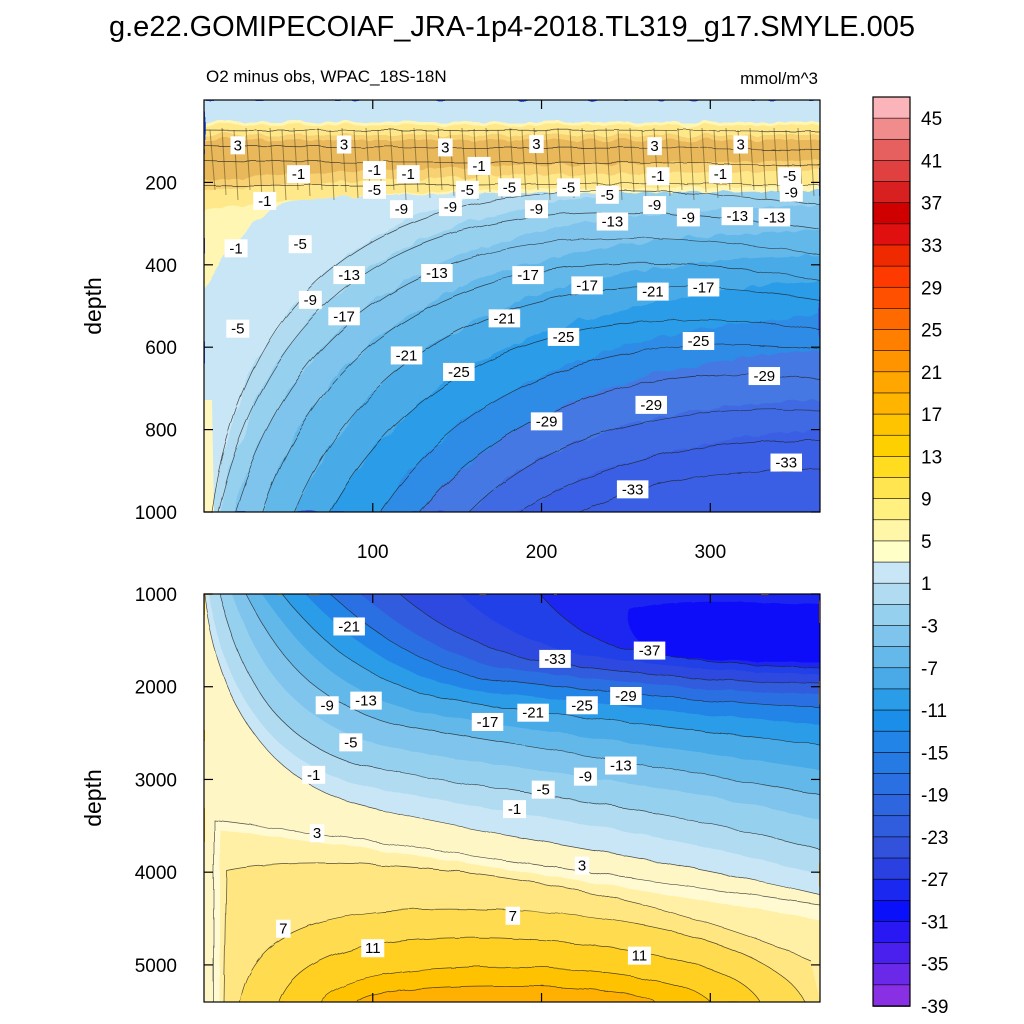  What do you see at coordinates (931, 119) in the screenshot?
I see `colorbar-tick-label: 45` at bounding box center [931, 119].